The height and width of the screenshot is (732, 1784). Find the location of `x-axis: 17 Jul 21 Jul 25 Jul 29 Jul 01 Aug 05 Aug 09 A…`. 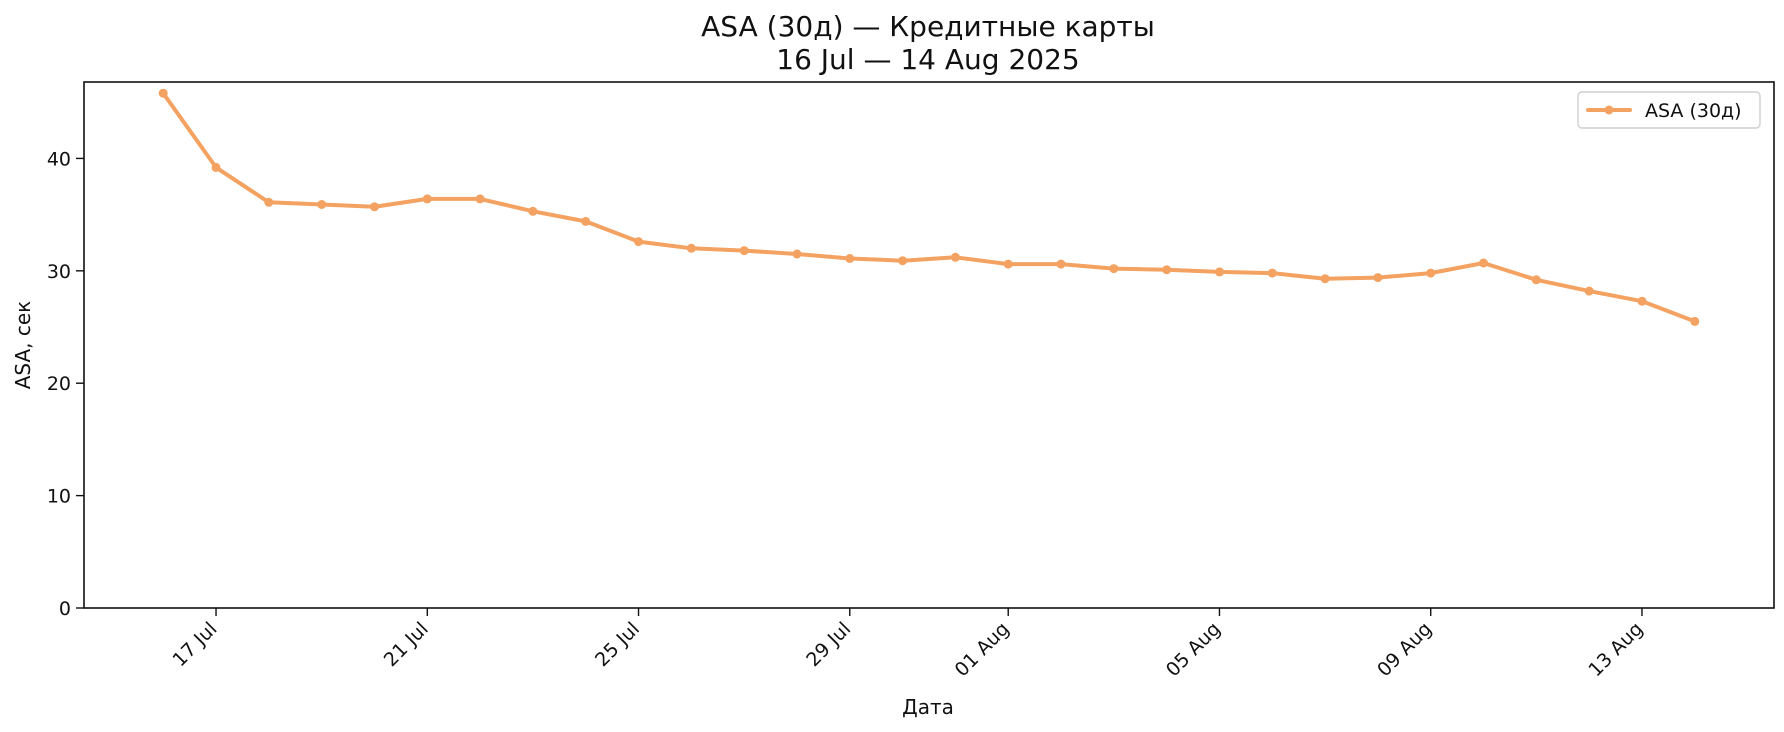

x-axis: 17 Jul 21 Jul 25 Jul 29 Jul 01 Aug 05 Aug 09 A… is located at coordinates (908, 644).